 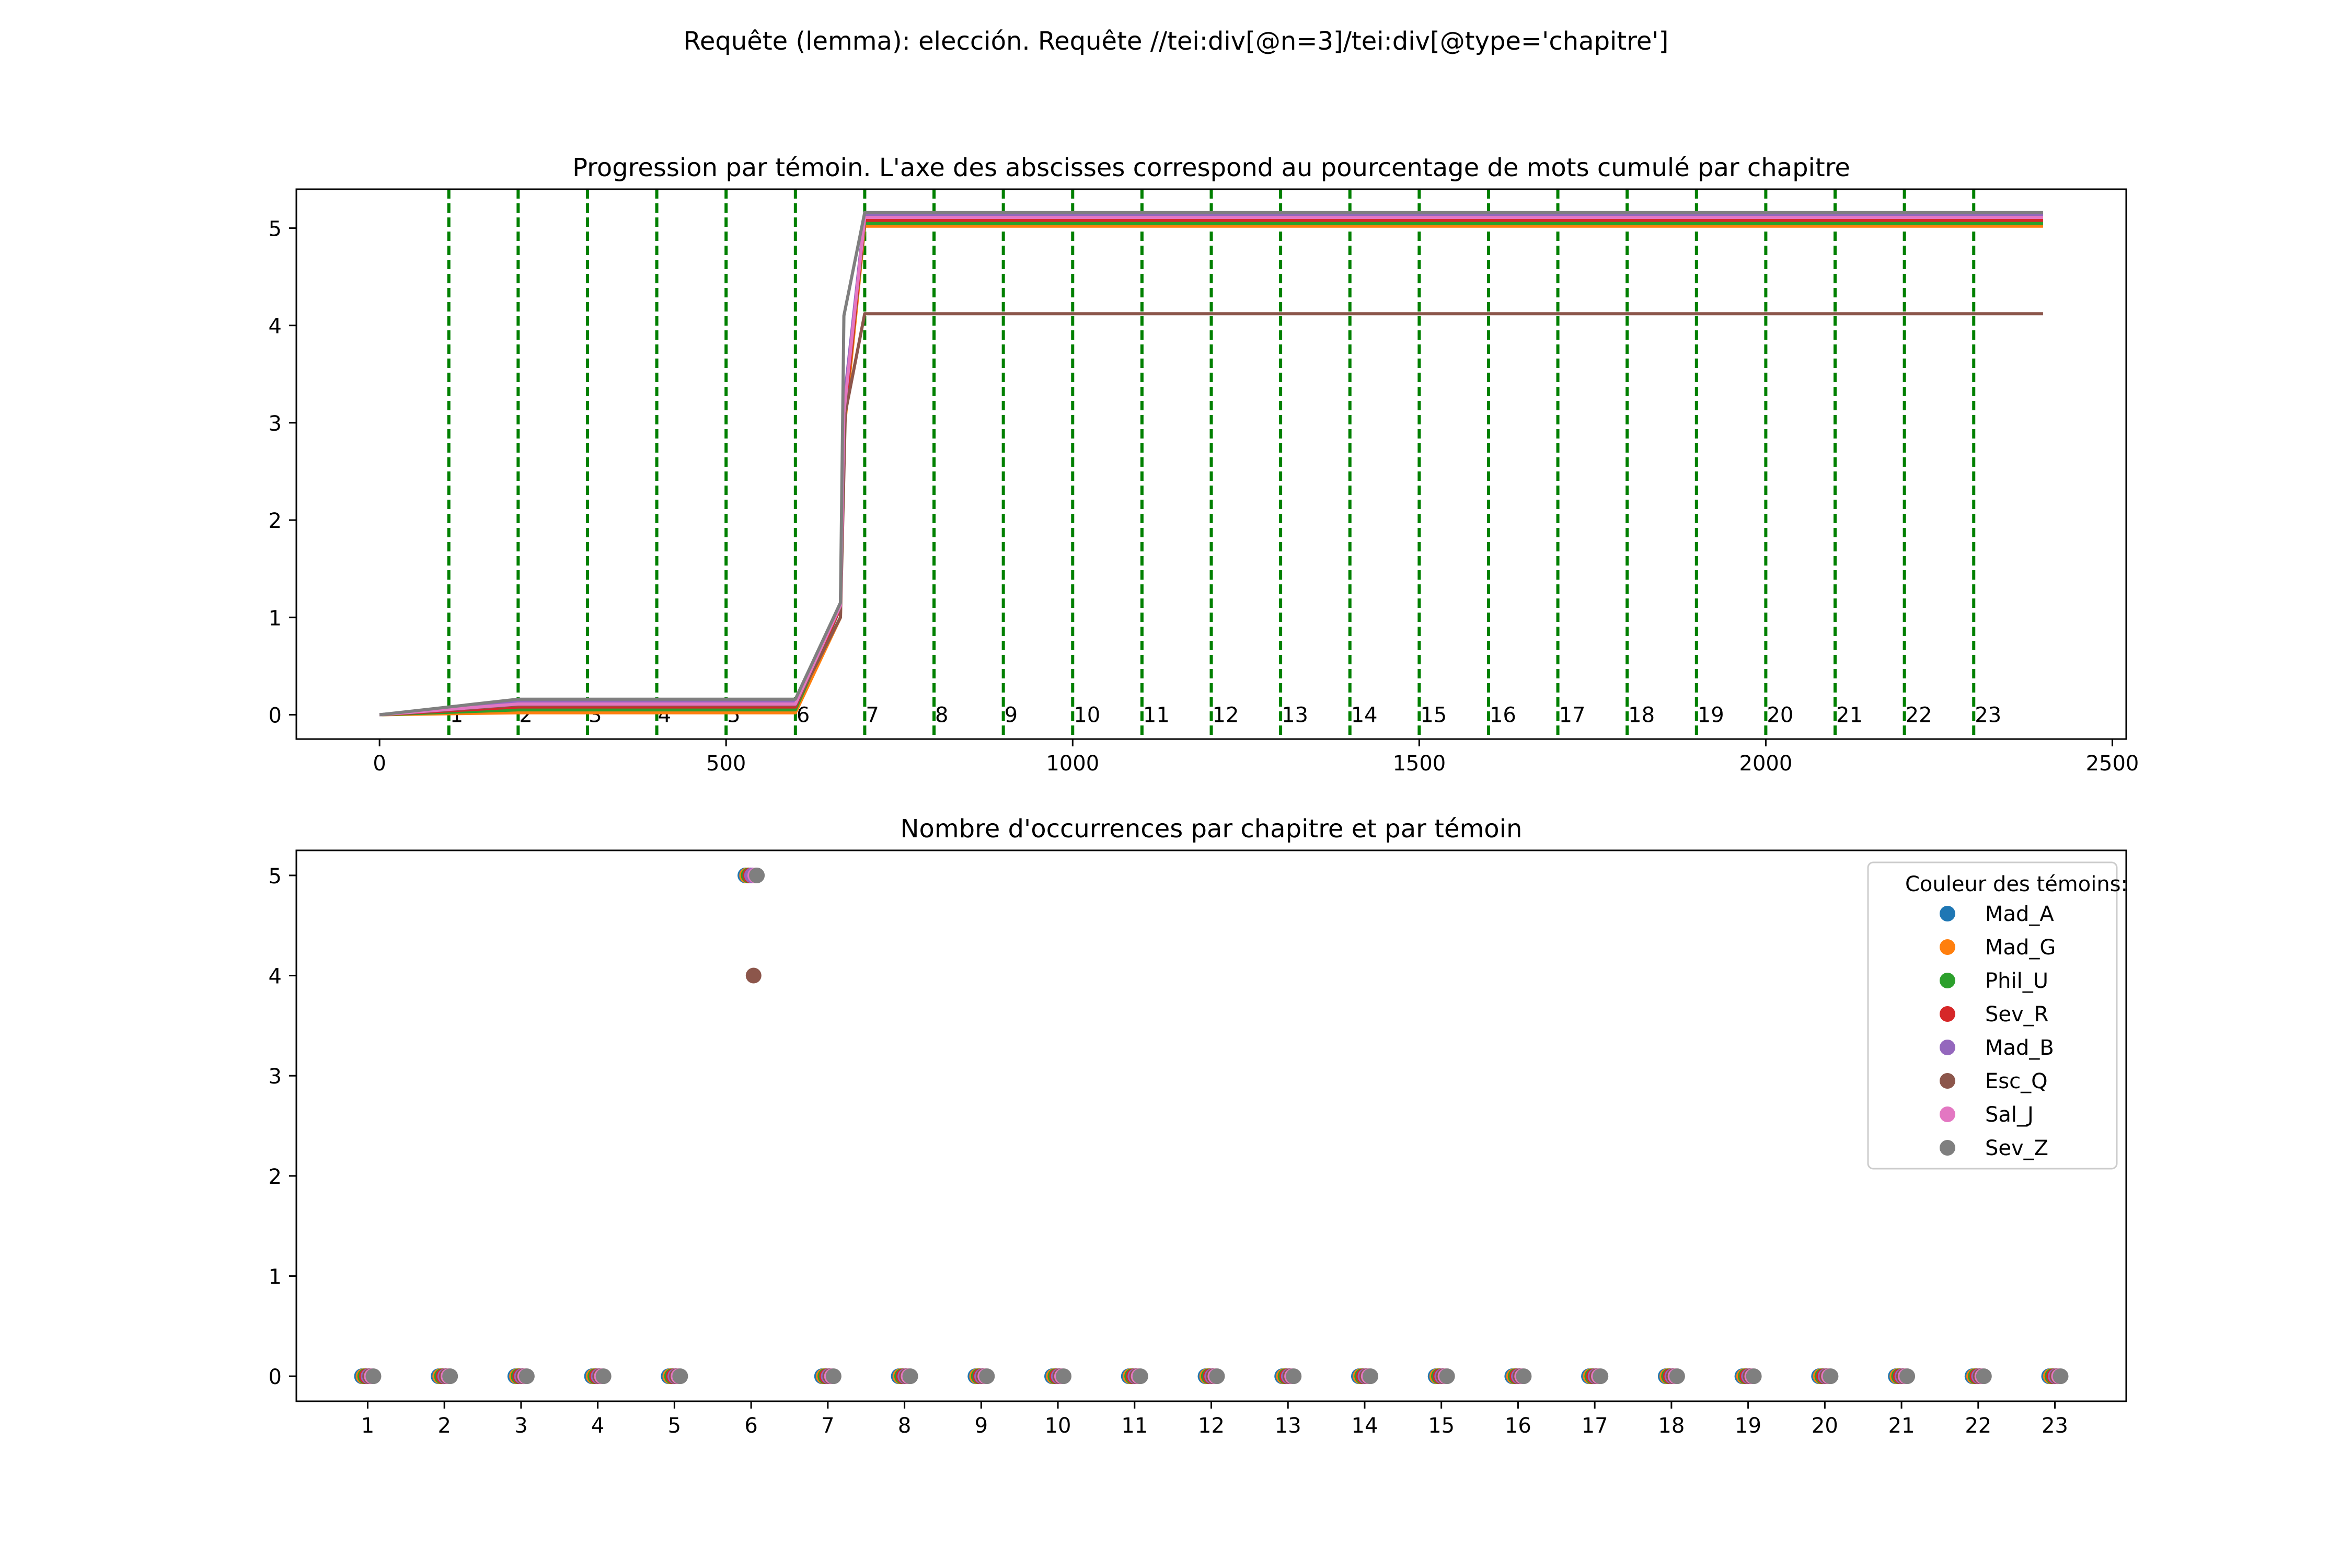 What do you see at coordinates (1671, 1426) in the screenshot?
I see `occurrences-x-tick-label: 18` at bounding box center [1671, 1426].